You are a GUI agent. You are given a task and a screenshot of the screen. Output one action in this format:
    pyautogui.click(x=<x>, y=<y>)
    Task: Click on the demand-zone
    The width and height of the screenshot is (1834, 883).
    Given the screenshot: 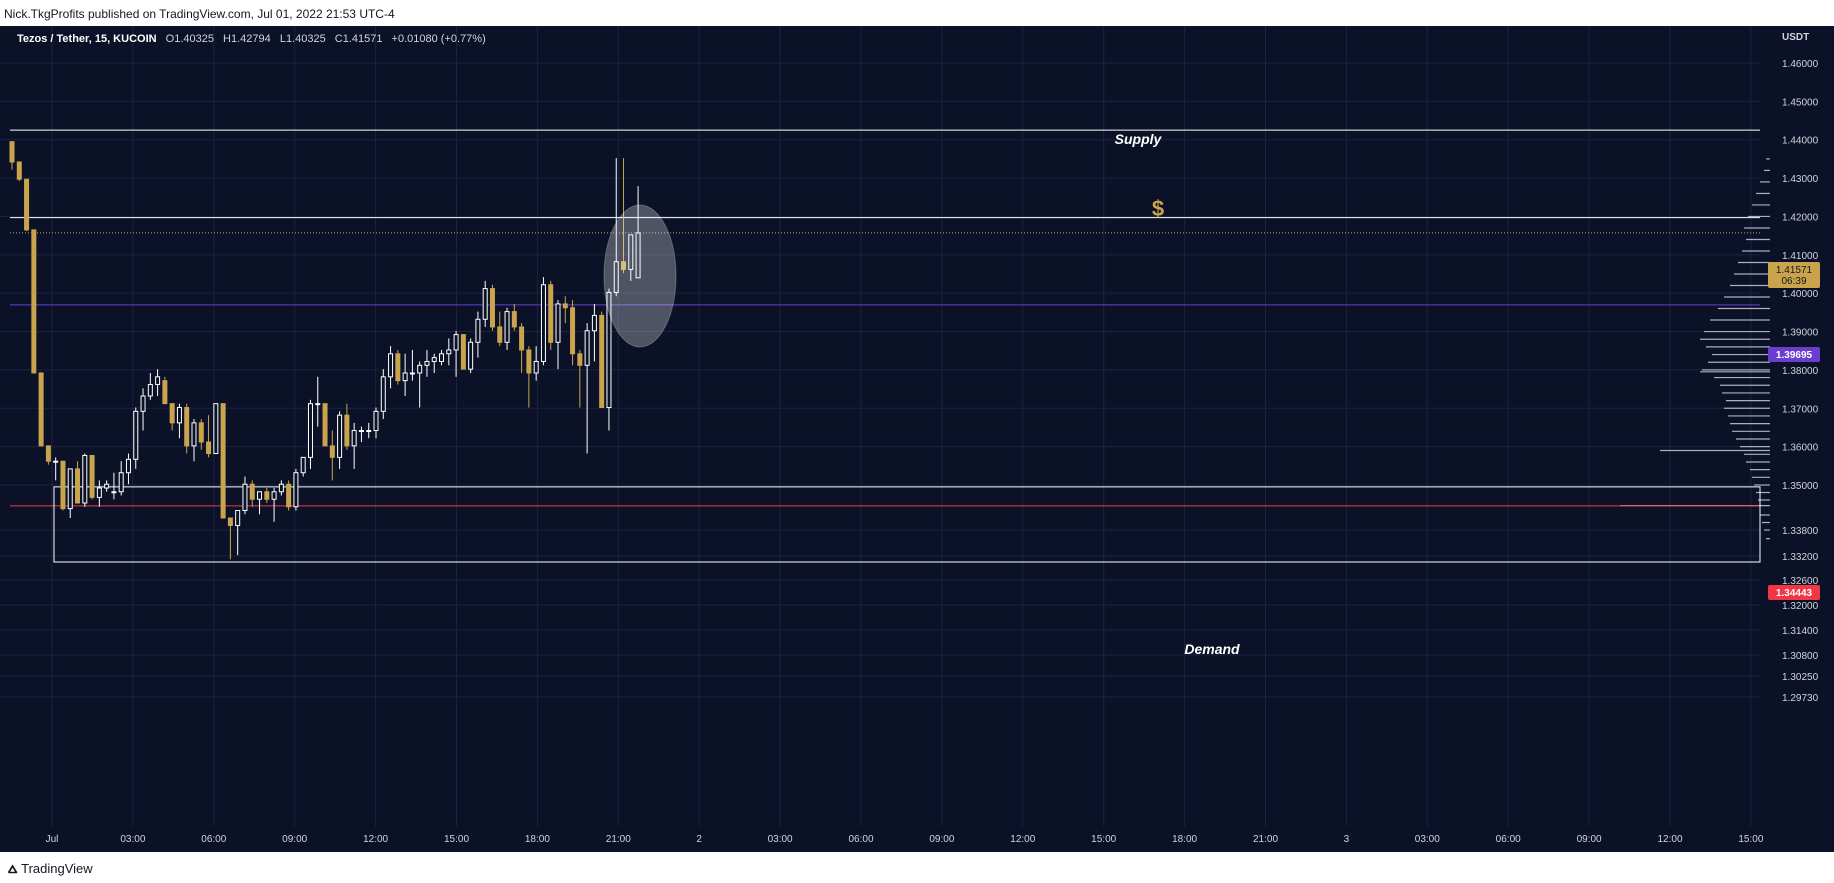 What is the action you would take?
    pyautogui.click(x=907, y=524)
    